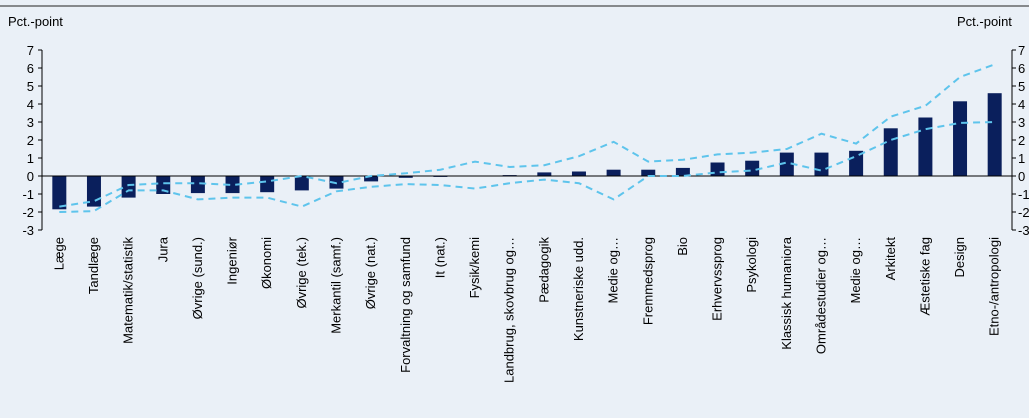 The width and height of the screenshot is (1029, 418). Describe the element at coordinates (266, 263) in the screenshot. I see `x-tick-label: Økonomi` at that location.